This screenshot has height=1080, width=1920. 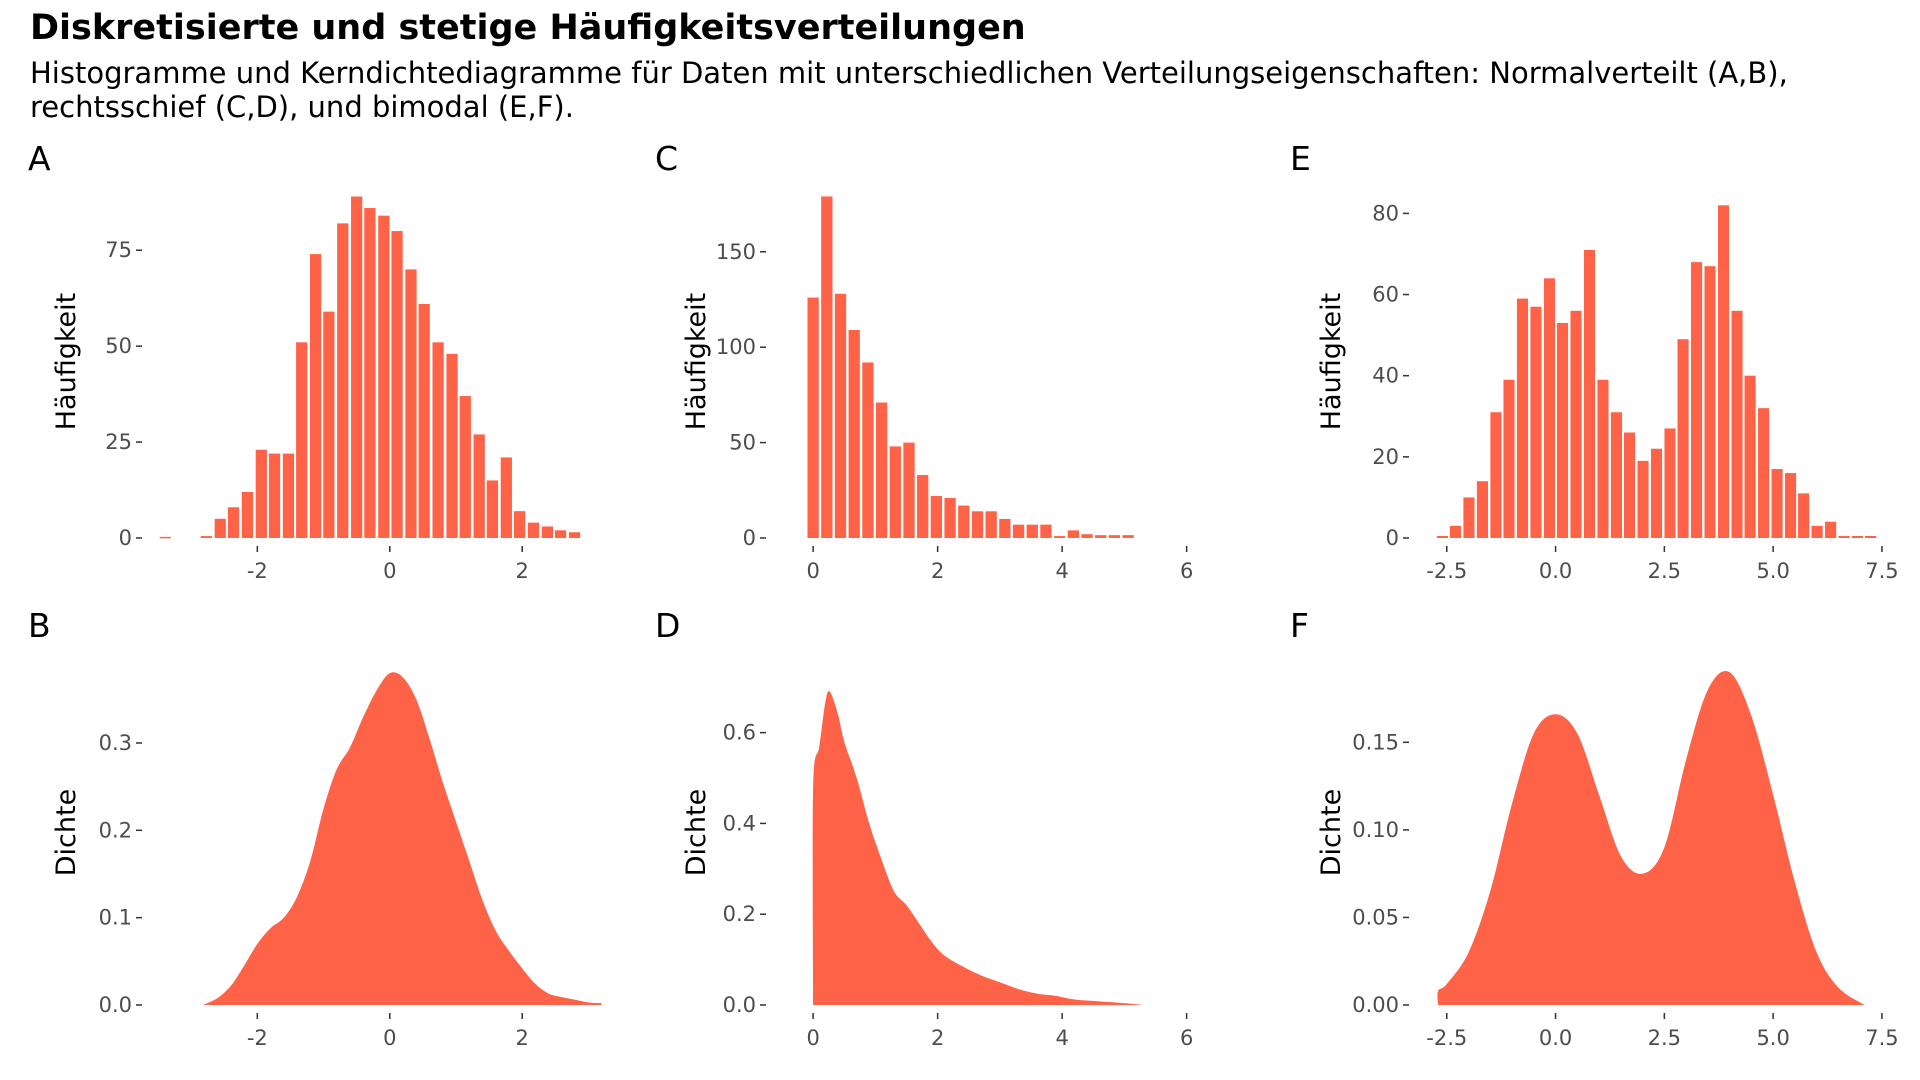 I want to click on y-tick-label: 75, so click(x=118, y=250).